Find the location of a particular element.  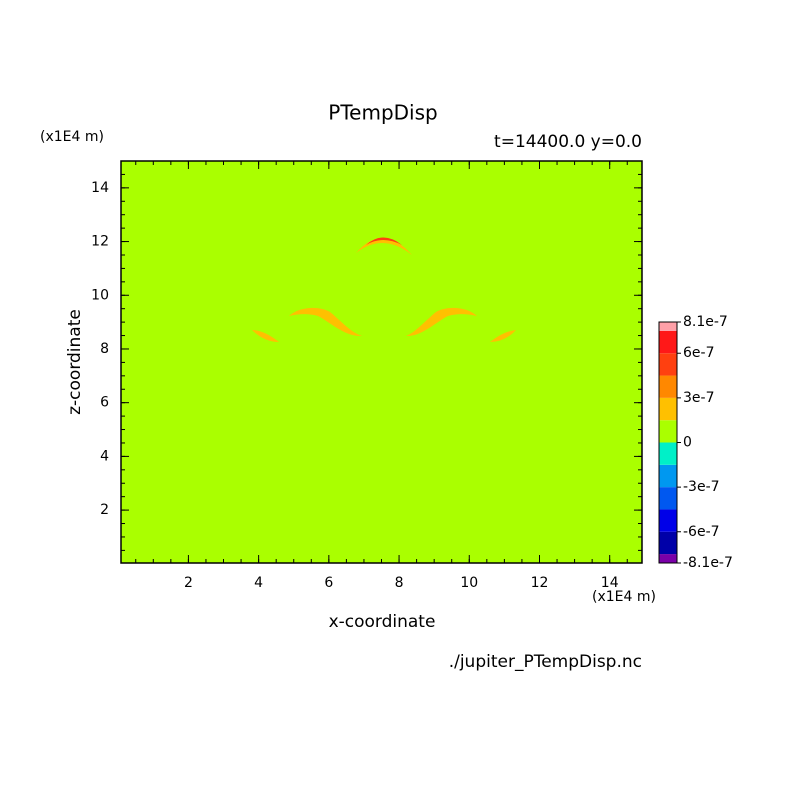

x-tick-label: 14 is located at coordinates (610, 583).